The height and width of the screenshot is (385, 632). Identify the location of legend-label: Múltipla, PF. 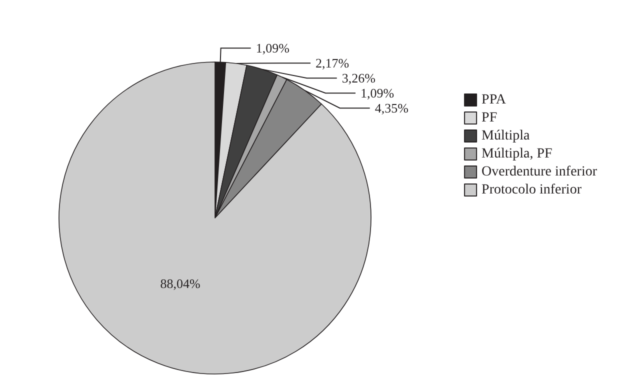
(517, 154).